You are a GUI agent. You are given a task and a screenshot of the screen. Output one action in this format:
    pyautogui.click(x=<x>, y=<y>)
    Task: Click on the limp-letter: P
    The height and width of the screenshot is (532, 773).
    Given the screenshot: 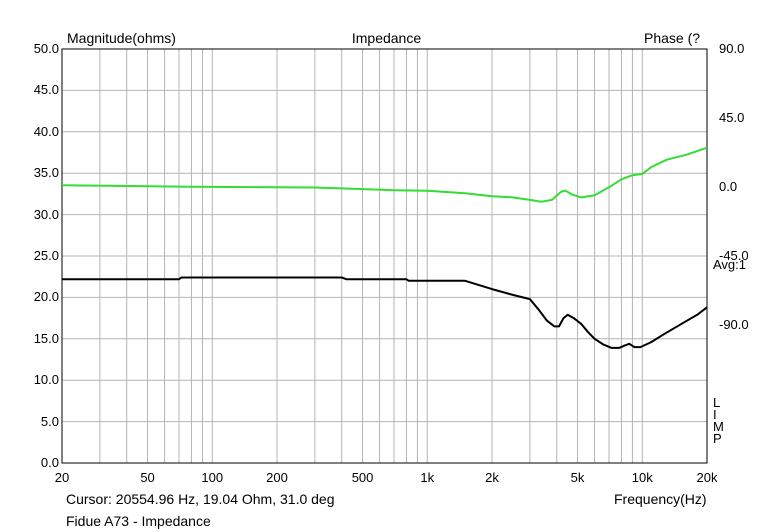 What is the action you would take?
    pyautogui.click(x=717, y=438)
    